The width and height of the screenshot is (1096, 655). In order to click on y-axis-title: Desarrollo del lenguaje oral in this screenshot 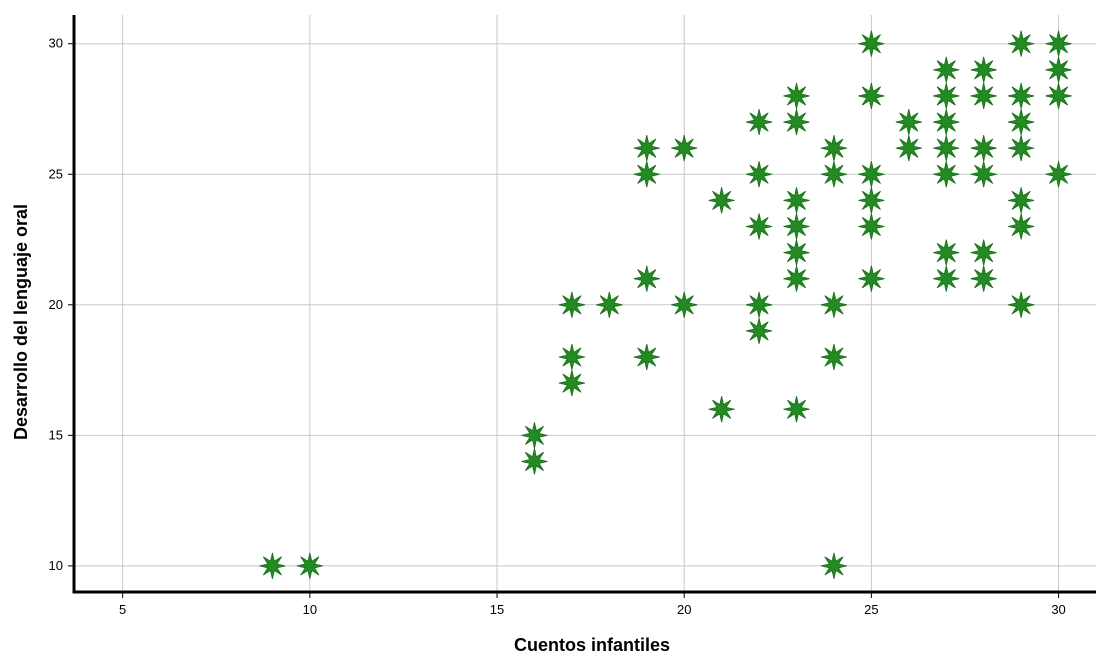, I will do `click(21, 322)`.